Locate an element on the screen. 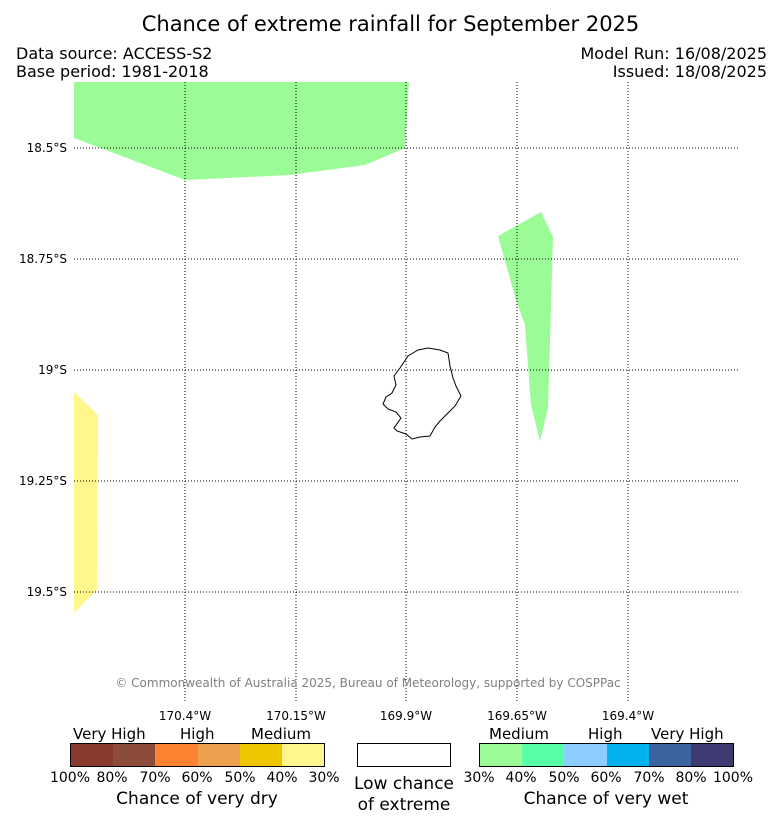 This screenshot has height=827, width=781. low-chance-title-line2: of extreme is located at coordinates (404, 805).